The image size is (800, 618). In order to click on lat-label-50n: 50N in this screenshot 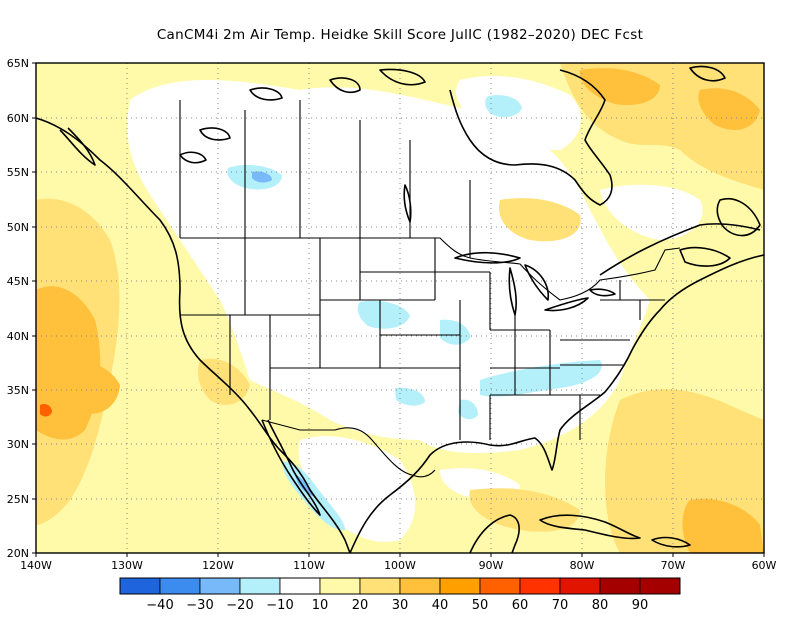, I will do `click(18, 227)`.